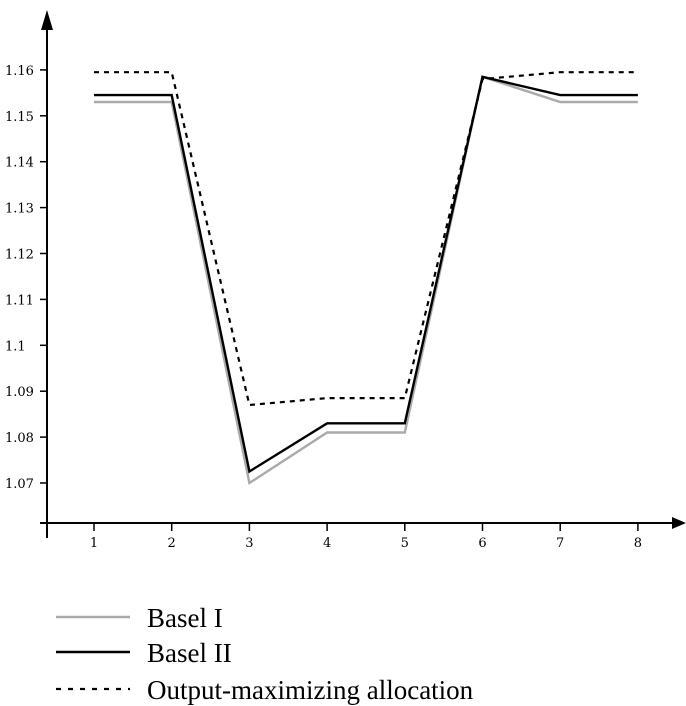  I want to click on x-tick-label: 4, so click(327, 543).